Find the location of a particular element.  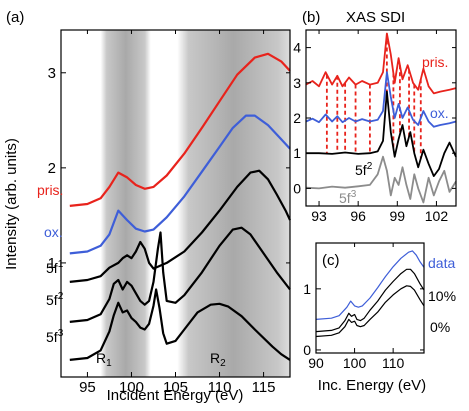

x-tick-label: 102 is located at coordinates (437, 216).